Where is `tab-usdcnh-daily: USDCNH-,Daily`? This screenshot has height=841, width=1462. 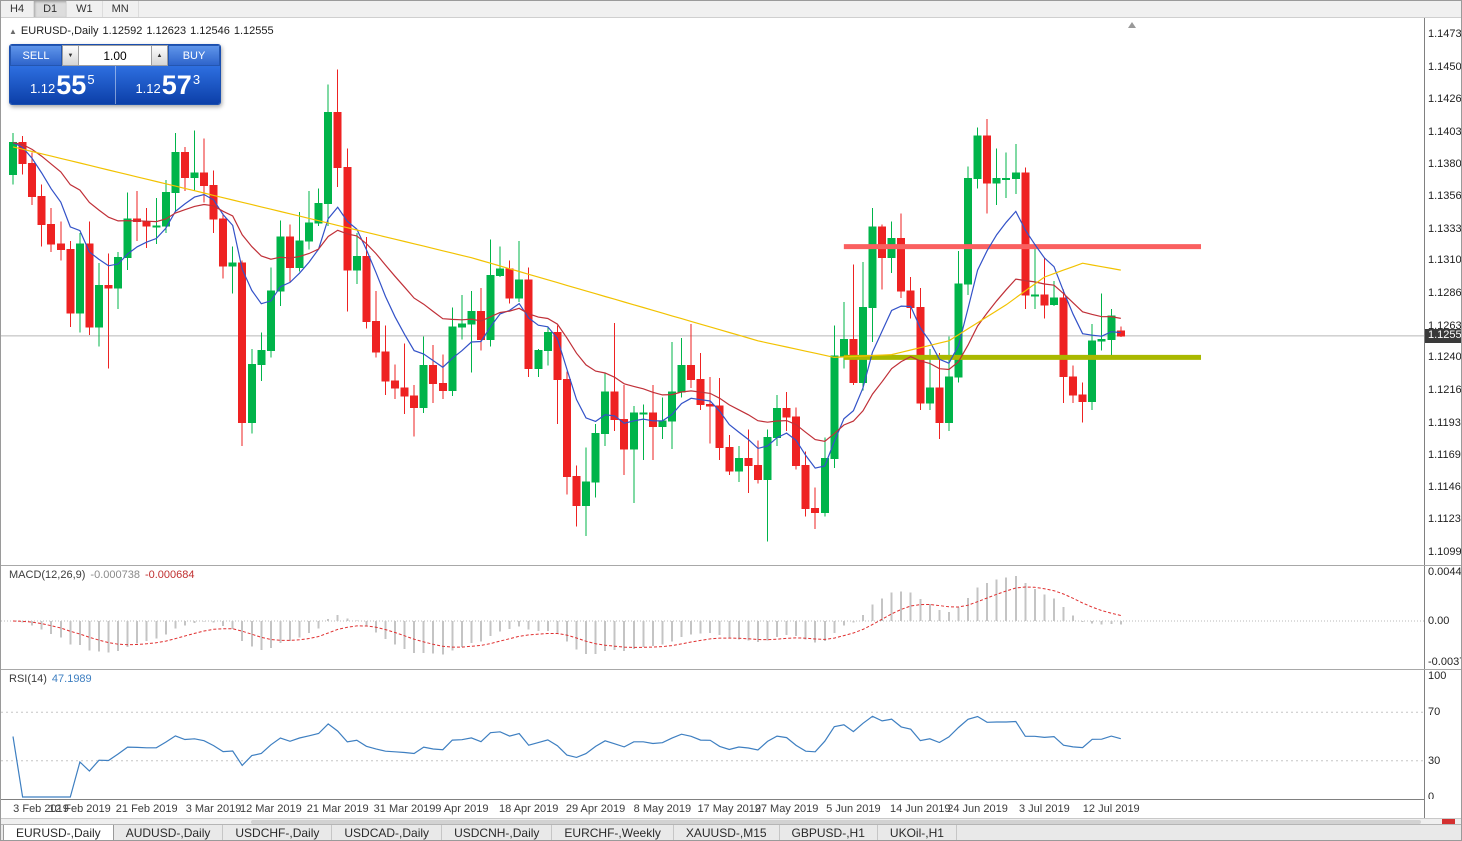
tab-usdcnh-daily: USDCNH-,Daily is located at coordinates (497, 832).